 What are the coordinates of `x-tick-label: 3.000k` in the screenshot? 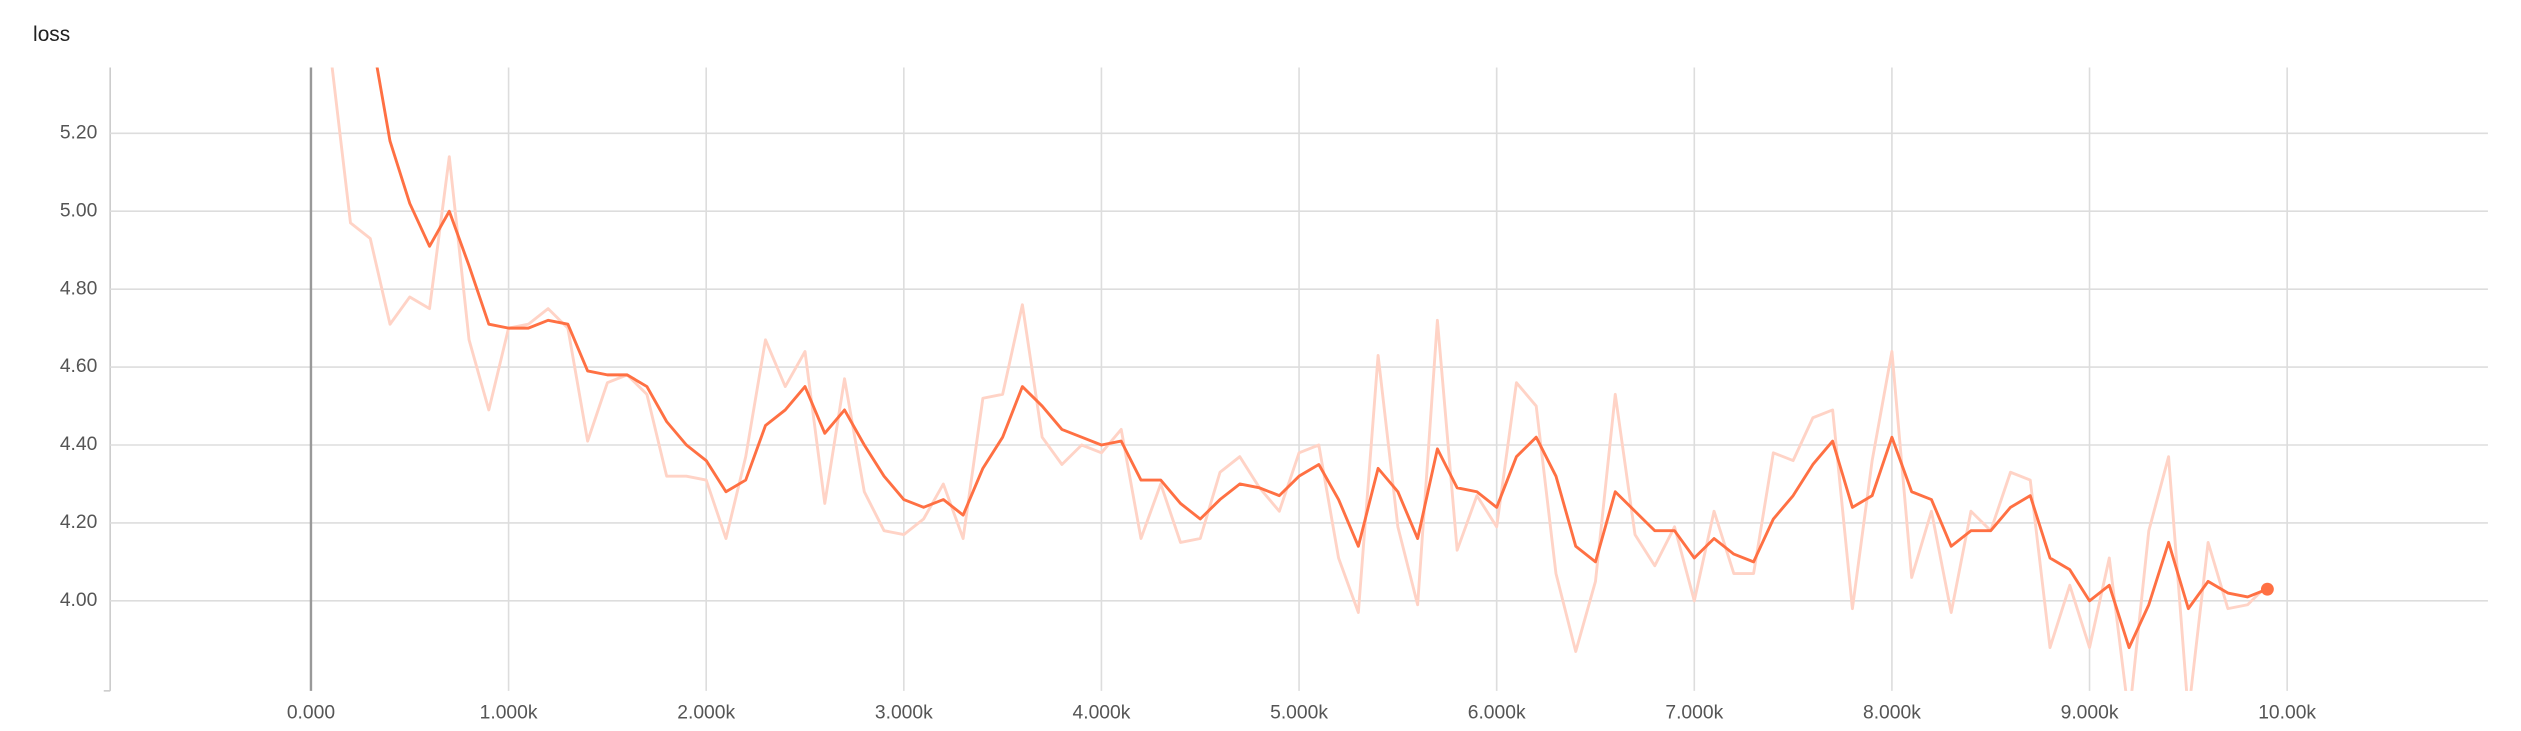 It's located at (904, 712).